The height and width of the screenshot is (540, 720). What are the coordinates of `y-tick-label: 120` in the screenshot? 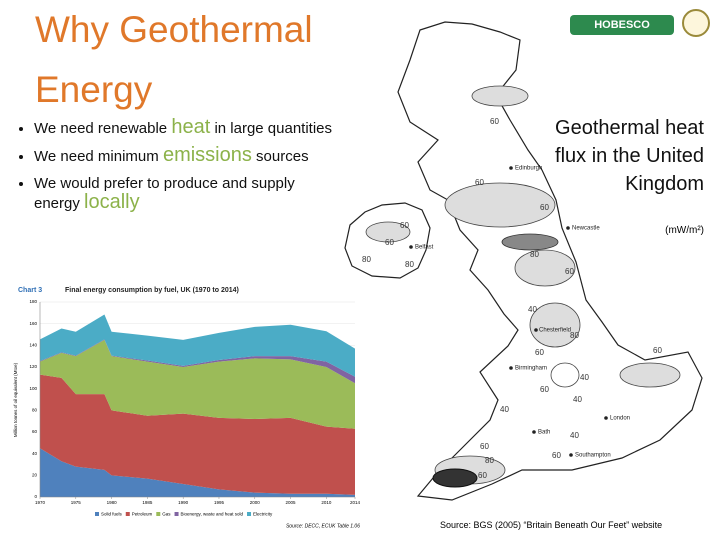 It's located at (33, 366).